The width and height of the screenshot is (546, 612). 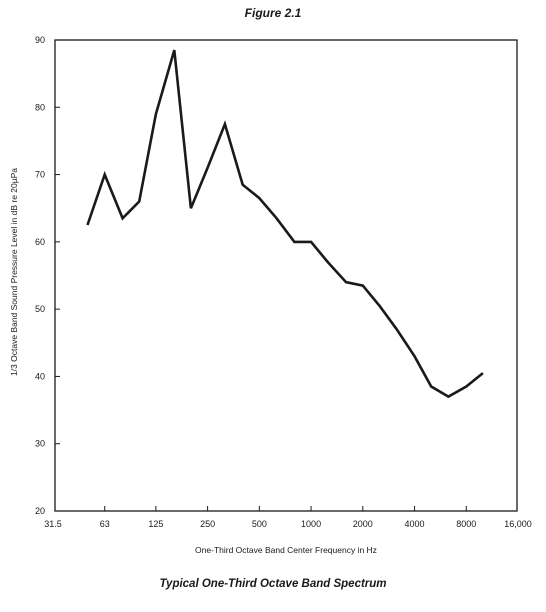 I want to click on y-tick-label: 30, so click(x=40, y=444).